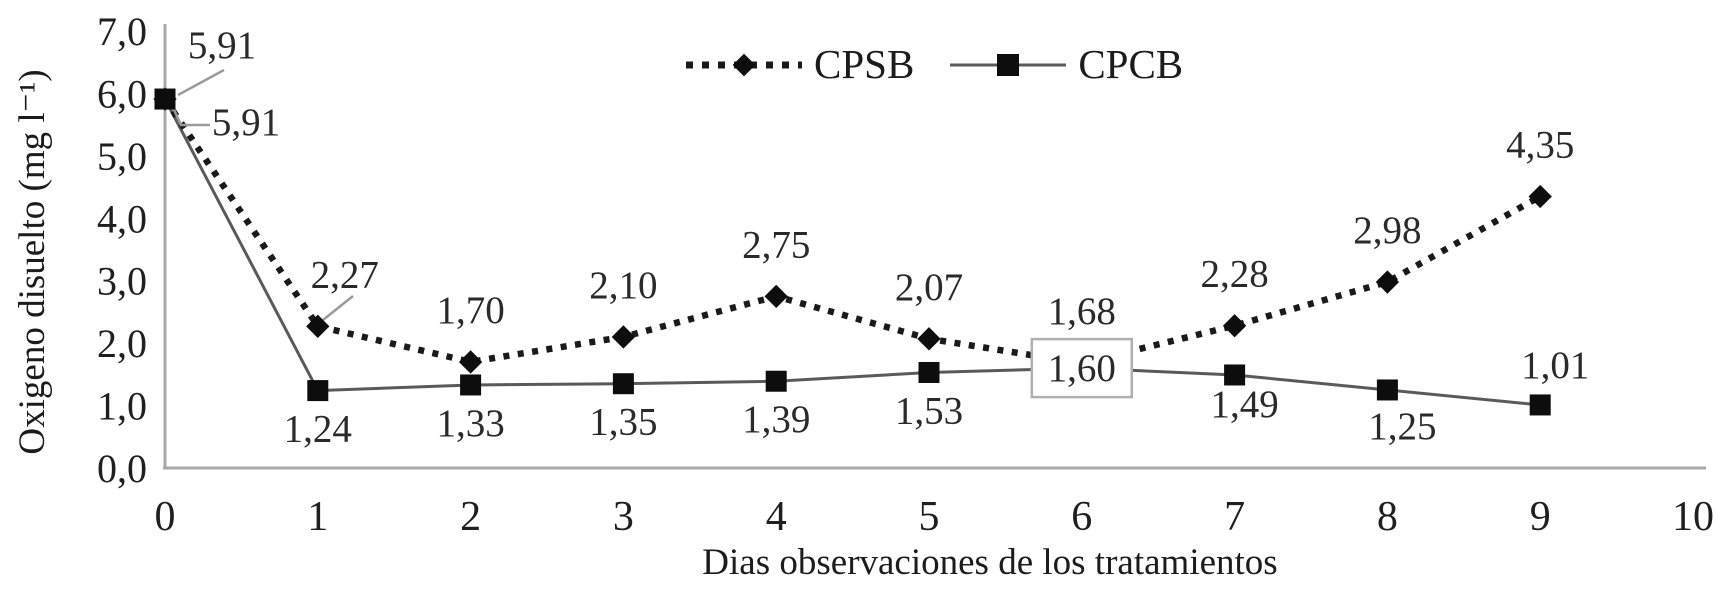 The width and height of the screenshot is (1727, 599). Describe the element at coordinates (1244, 404) in the screenshot. I see `cpcb-data-label: 1,49` at that location.